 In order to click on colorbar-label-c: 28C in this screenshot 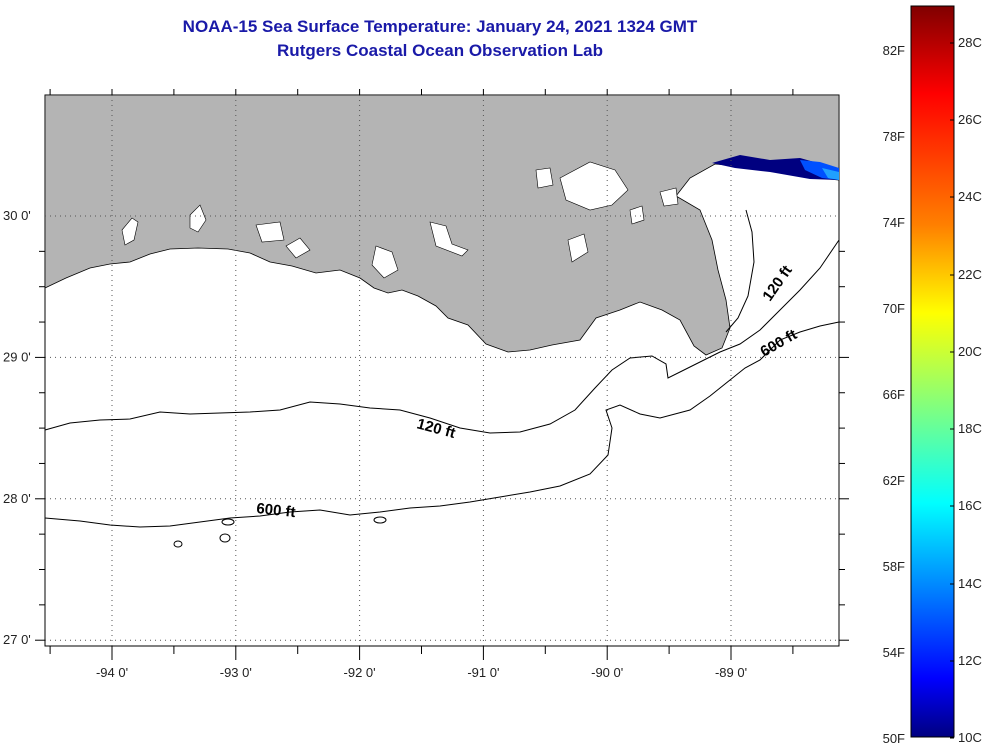, I will do `click(970, 42)`.